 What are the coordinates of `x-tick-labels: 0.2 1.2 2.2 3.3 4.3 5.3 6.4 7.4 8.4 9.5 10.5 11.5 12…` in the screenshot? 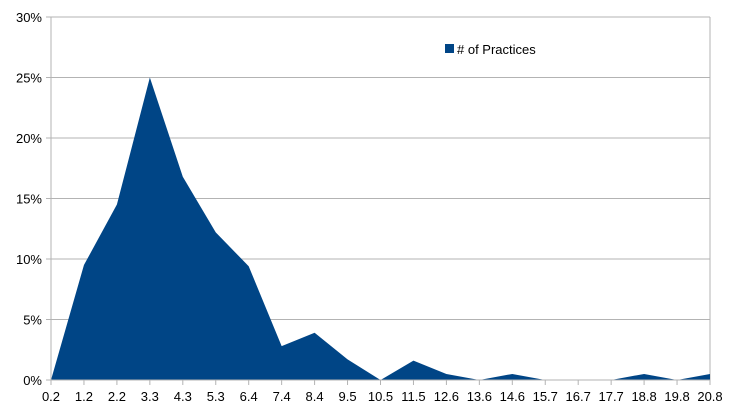 It's located at (382, 396).